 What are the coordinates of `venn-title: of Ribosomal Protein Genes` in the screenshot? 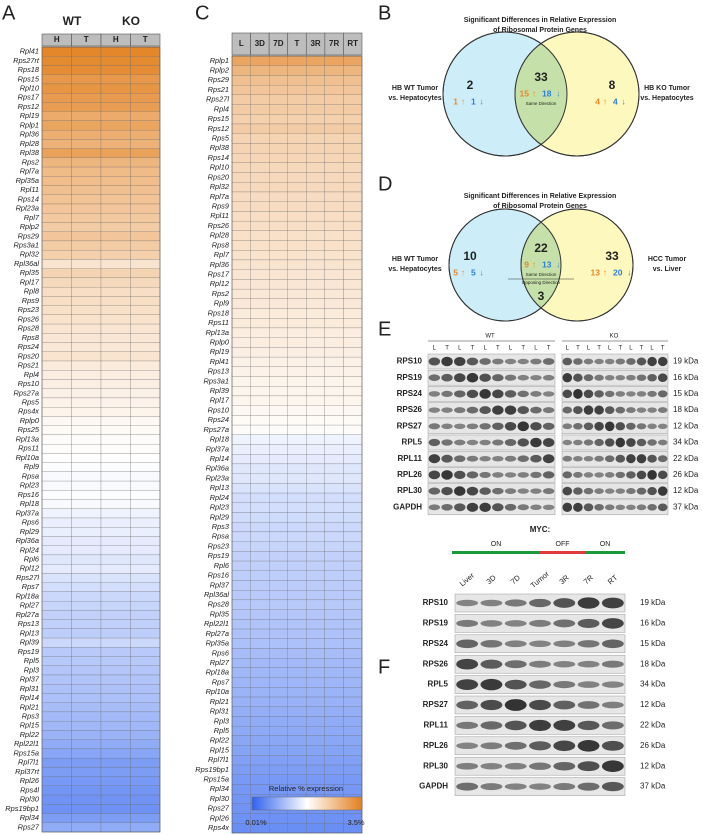 It's located at (540, 206).